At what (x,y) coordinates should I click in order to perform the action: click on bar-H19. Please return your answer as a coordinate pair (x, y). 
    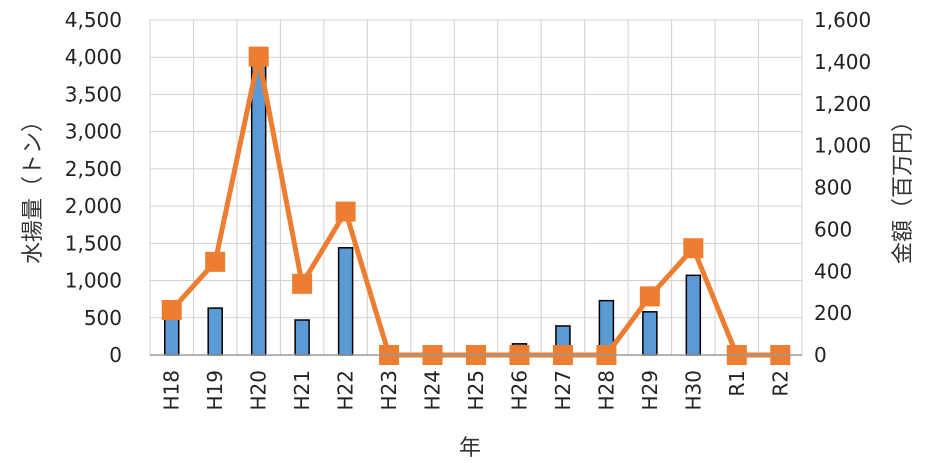
    Looking at the image, I should click on (215, 331).